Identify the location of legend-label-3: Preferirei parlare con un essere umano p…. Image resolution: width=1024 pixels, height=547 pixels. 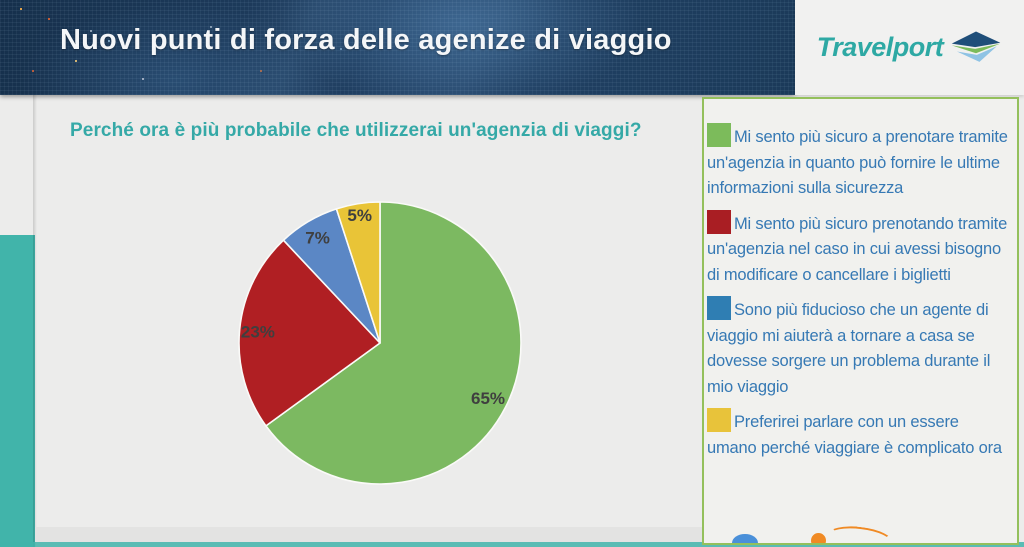
(854, 435).